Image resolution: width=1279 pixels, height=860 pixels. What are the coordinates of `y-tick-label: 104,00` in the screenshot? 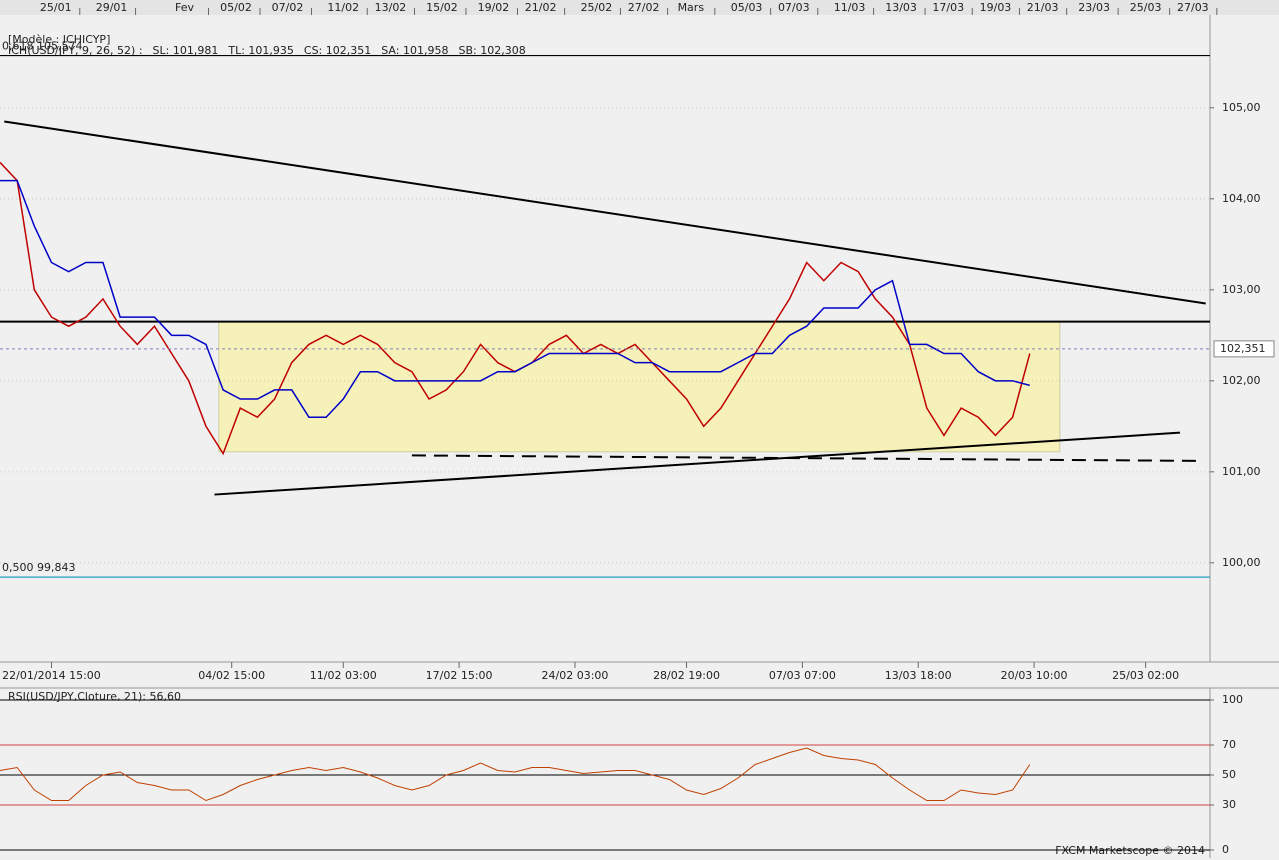 It's located at (1241, 198).